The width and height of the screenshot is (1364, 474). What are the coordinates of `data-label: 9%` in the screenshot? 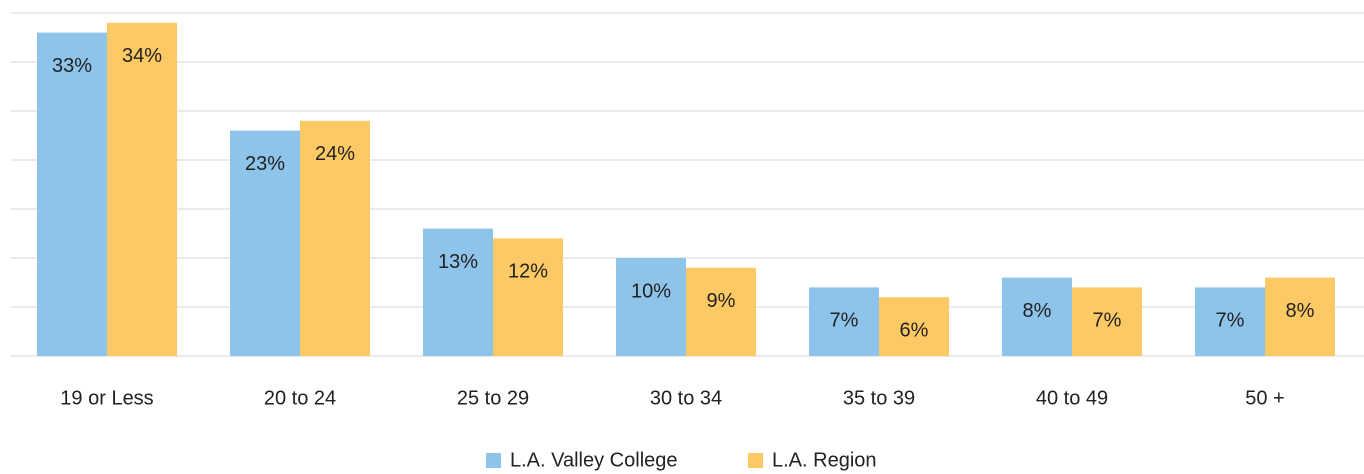 It's located at (721, 301).